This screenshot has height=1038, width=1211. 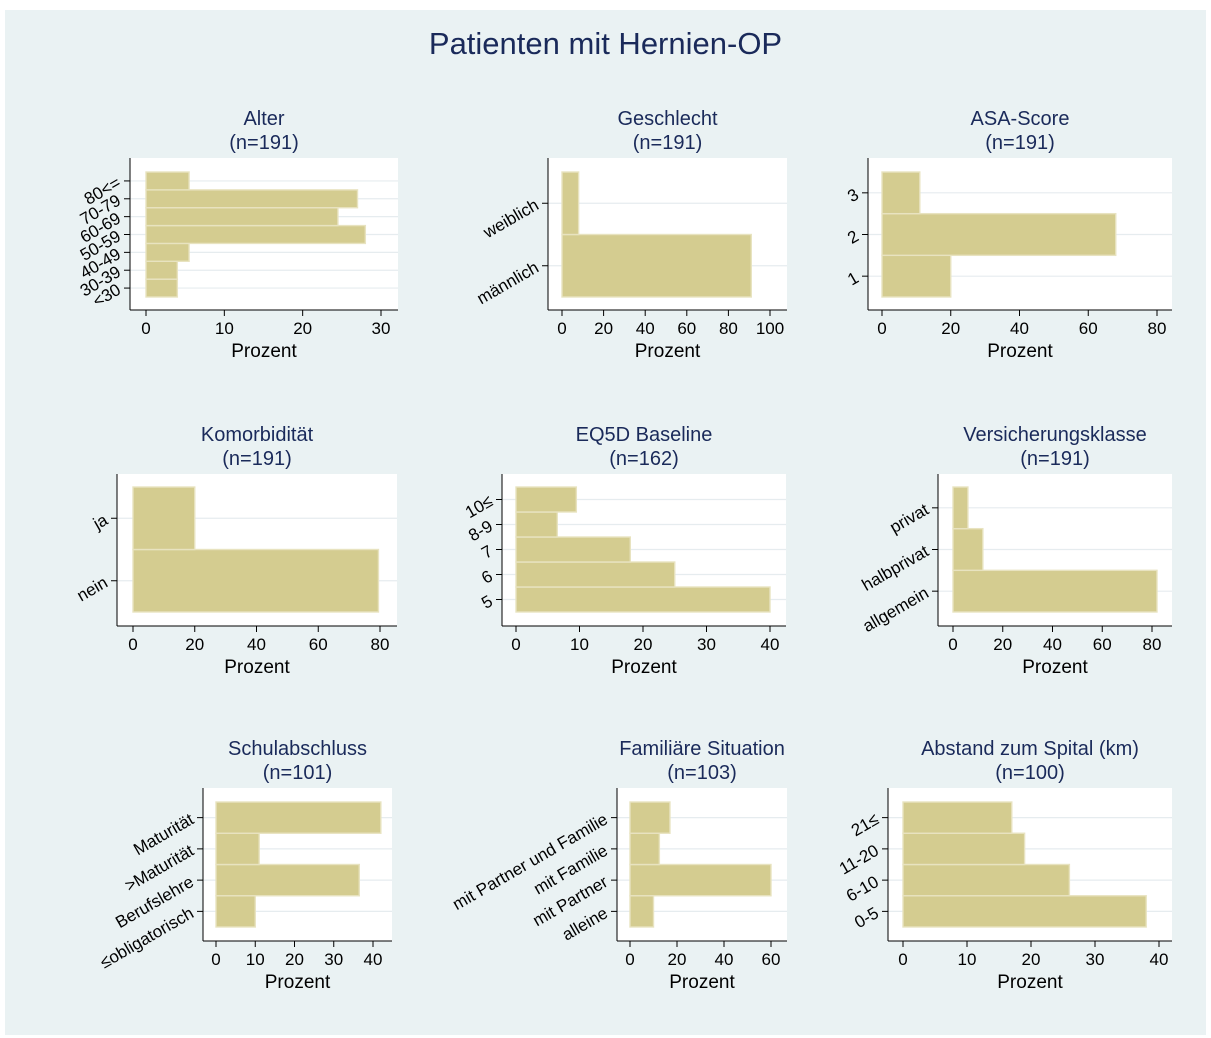 What do you see at coordinates (644, 459) in the screenshot?
I see `panel-subtitle: (n=162)` at bounding box center [644, 459].